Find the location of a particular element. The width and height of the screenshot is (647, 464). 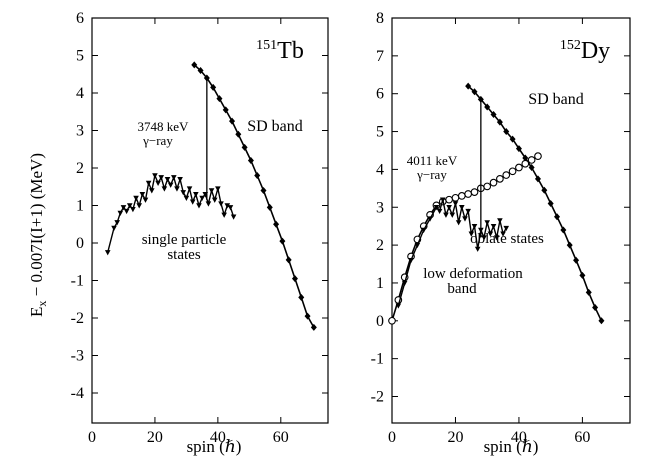

y-tick-label: 8 is located at coordinates (380, 18).